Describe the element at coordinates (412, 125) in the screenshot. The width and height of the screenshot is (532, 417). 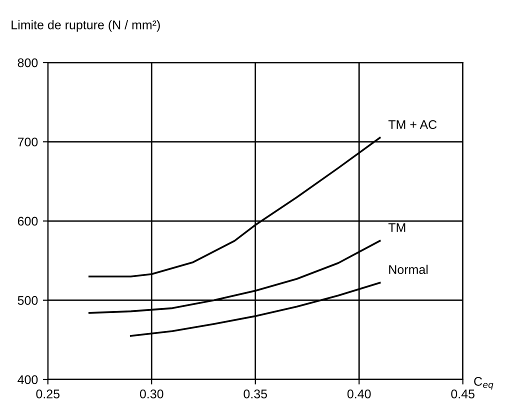
I see `series-label: TM + AC` at that location.